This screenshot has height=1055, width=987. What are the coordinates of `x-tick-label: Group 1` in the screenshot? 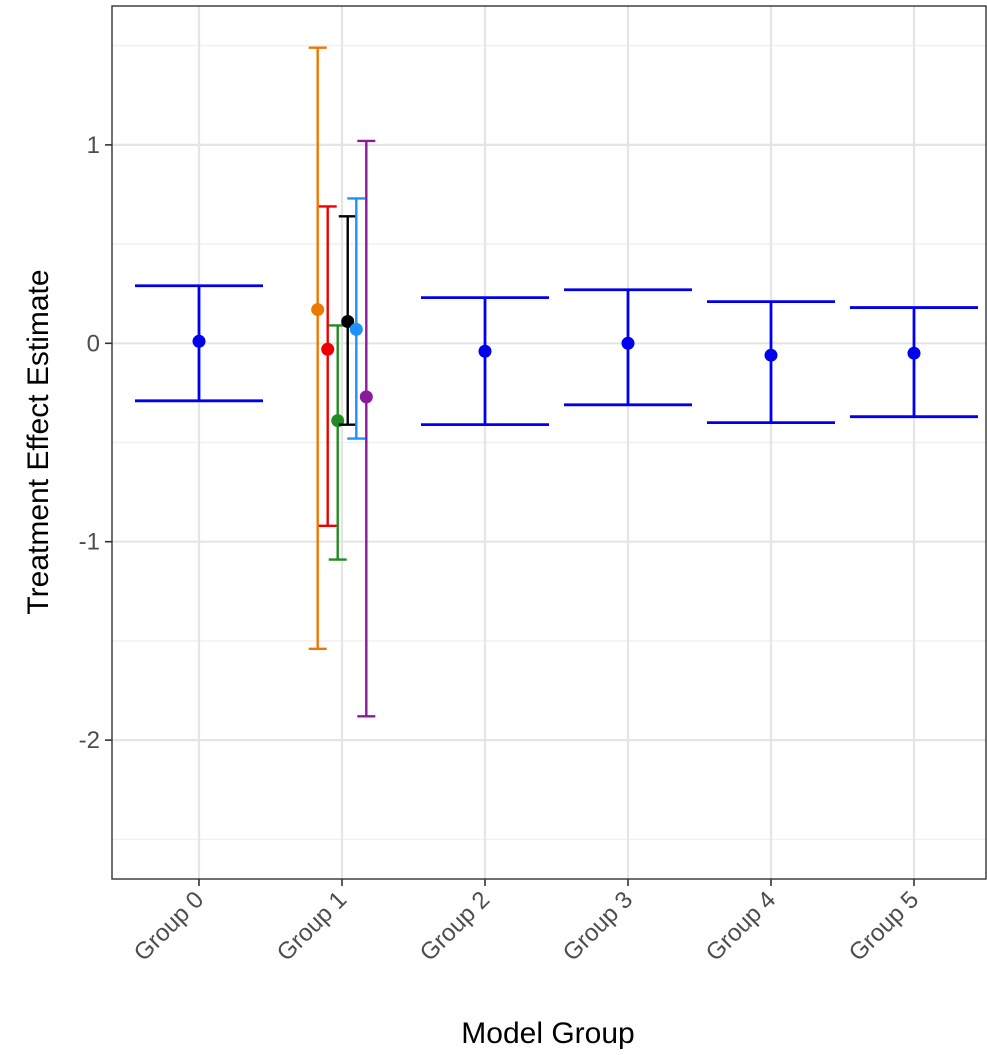 It's located at (312, 926).